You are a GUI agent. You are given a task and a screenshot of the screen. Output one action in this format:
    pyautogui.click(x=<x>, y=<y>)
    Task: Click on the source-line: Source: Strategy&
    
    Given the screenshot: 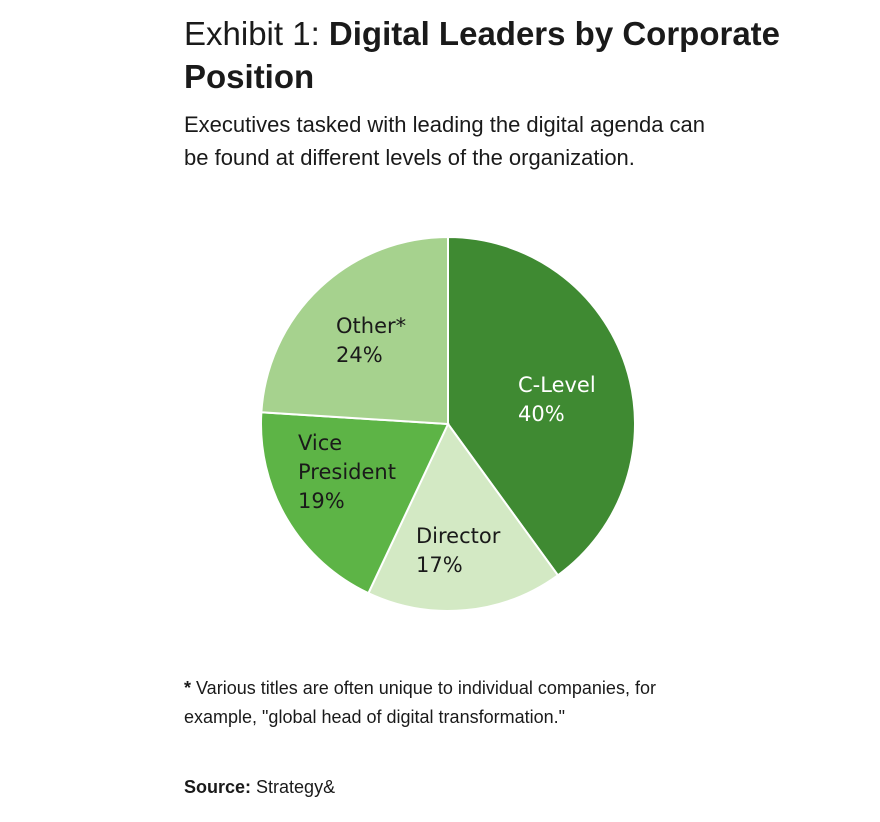 What is the action you would take?
    pyautogui.click(x=259, y=787)
    